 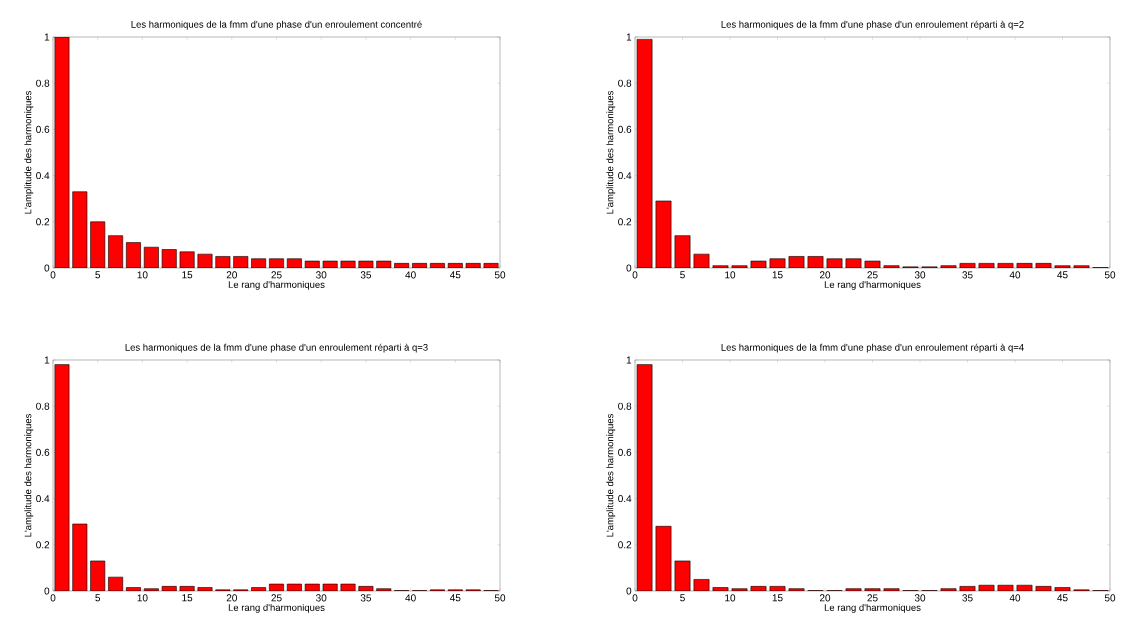 What do you see at coordinates (276, 348) in the screenshot?
I see `chart-title: Les harmoniques de la fmm d'une phase d'un enroulement réparti à q=3` at bounding box center [276, 348].